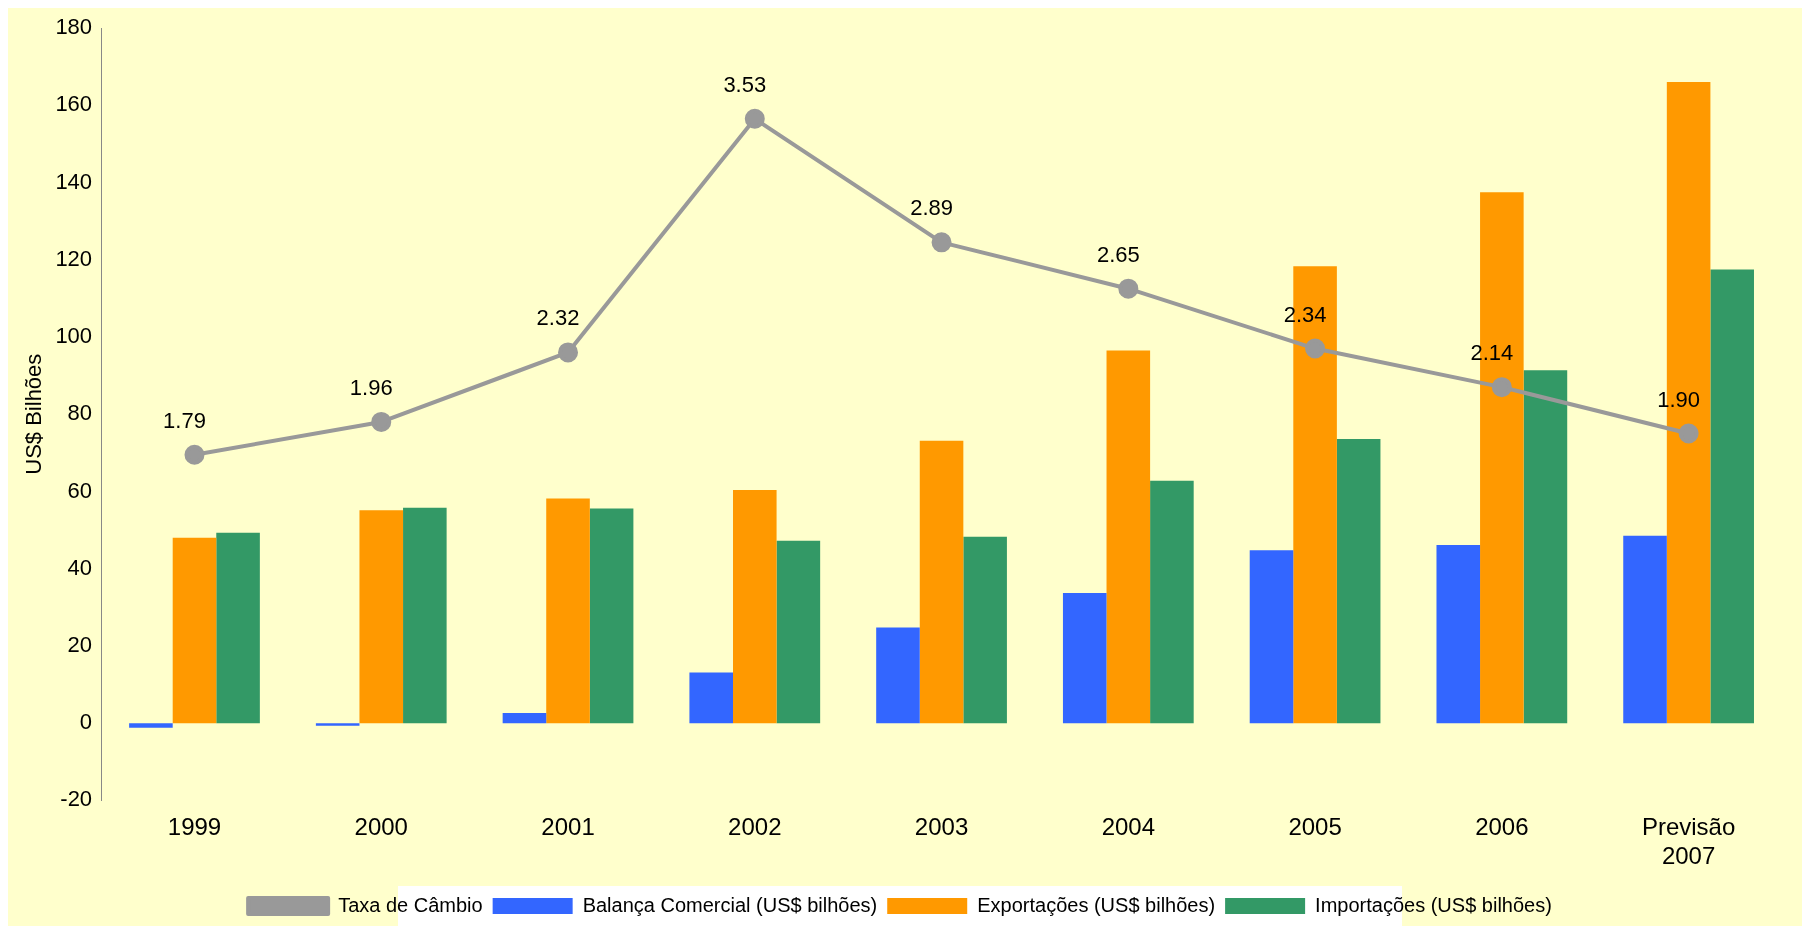  What do you see at coordinates (74, 27) in the screenshot?
I see `y-tick-label: 180` at bounding box center [74, 27].